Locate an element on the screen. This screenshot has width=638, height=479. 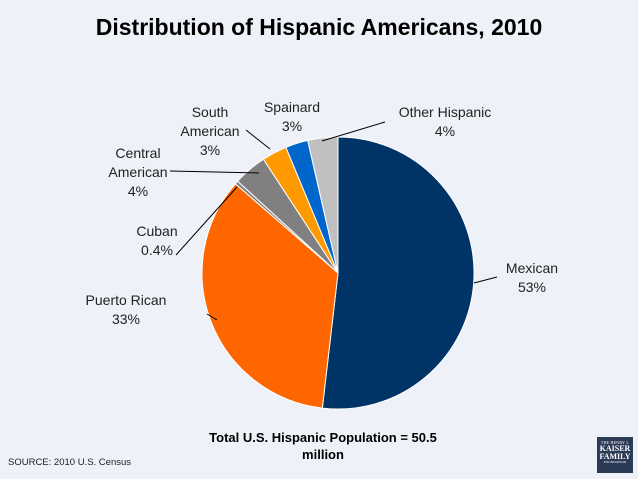
leader-line-mexican is located at coordinates (485, 280).